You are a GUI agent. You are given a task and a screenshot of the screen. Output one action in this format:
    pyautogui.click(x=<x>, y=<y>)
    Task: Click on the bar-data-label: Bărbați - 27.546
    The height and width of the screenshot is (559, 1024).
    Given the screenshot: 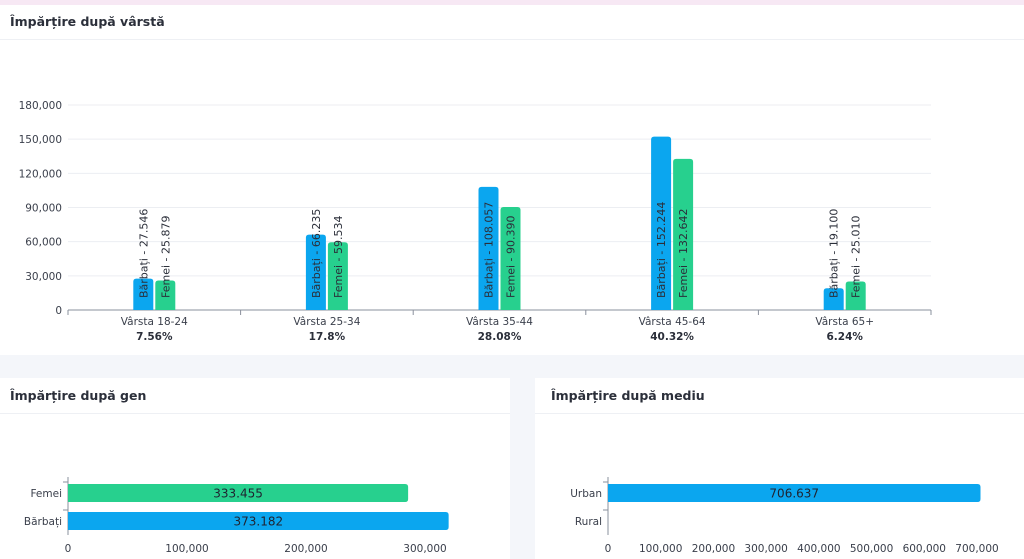 What is the action you would take?
    pyautogui.click(x=143, y=253)
    